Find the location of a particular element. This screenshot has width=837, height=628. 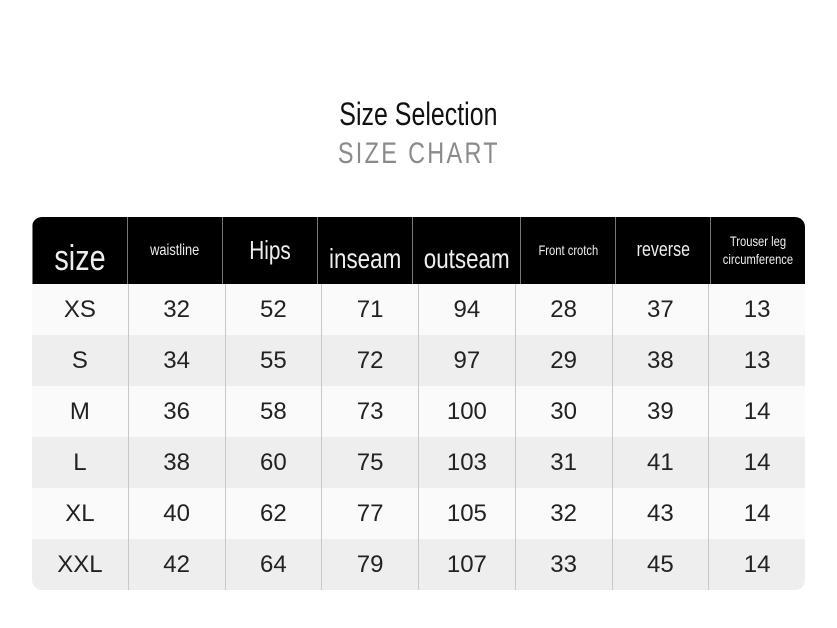

column-header: outseam is located at coordinates (465, 250).